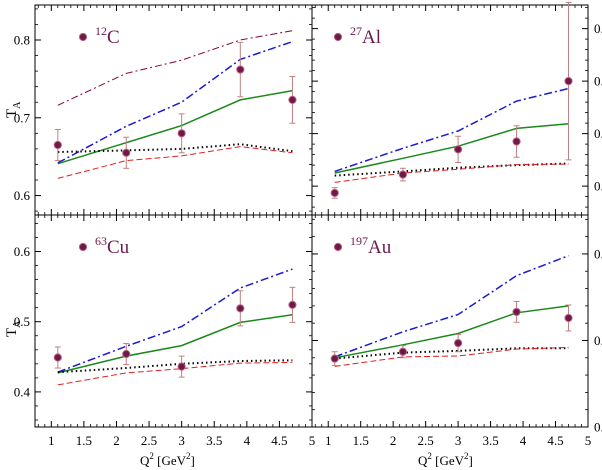  I want to click on nucleus-label: 63Cu, so click(112, 246).